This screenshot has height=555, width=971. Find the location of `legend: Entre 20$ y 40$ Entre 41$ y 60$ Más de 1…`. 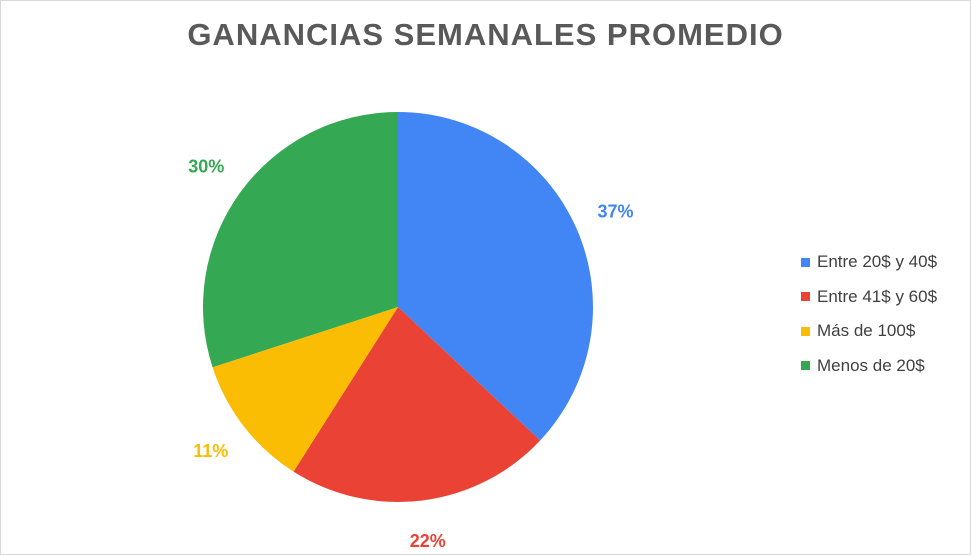

legend: Entre 20$ y 40$ Entre 41$ y 60$ Más de 1… is located at coordinates (869, 314).